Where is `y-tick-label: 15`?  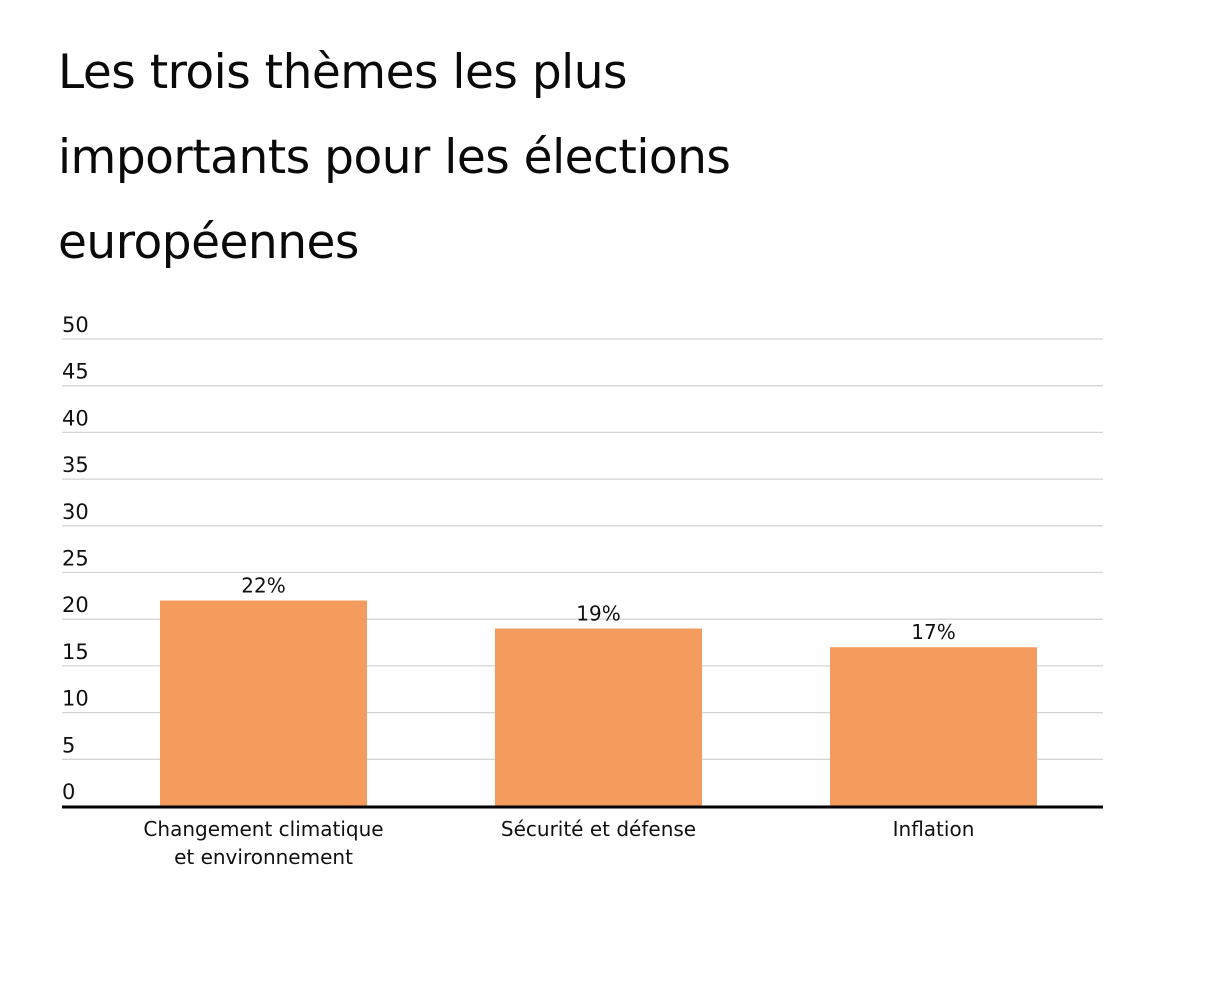
y-tick-label: 15 is located at coordinates (75, 652).